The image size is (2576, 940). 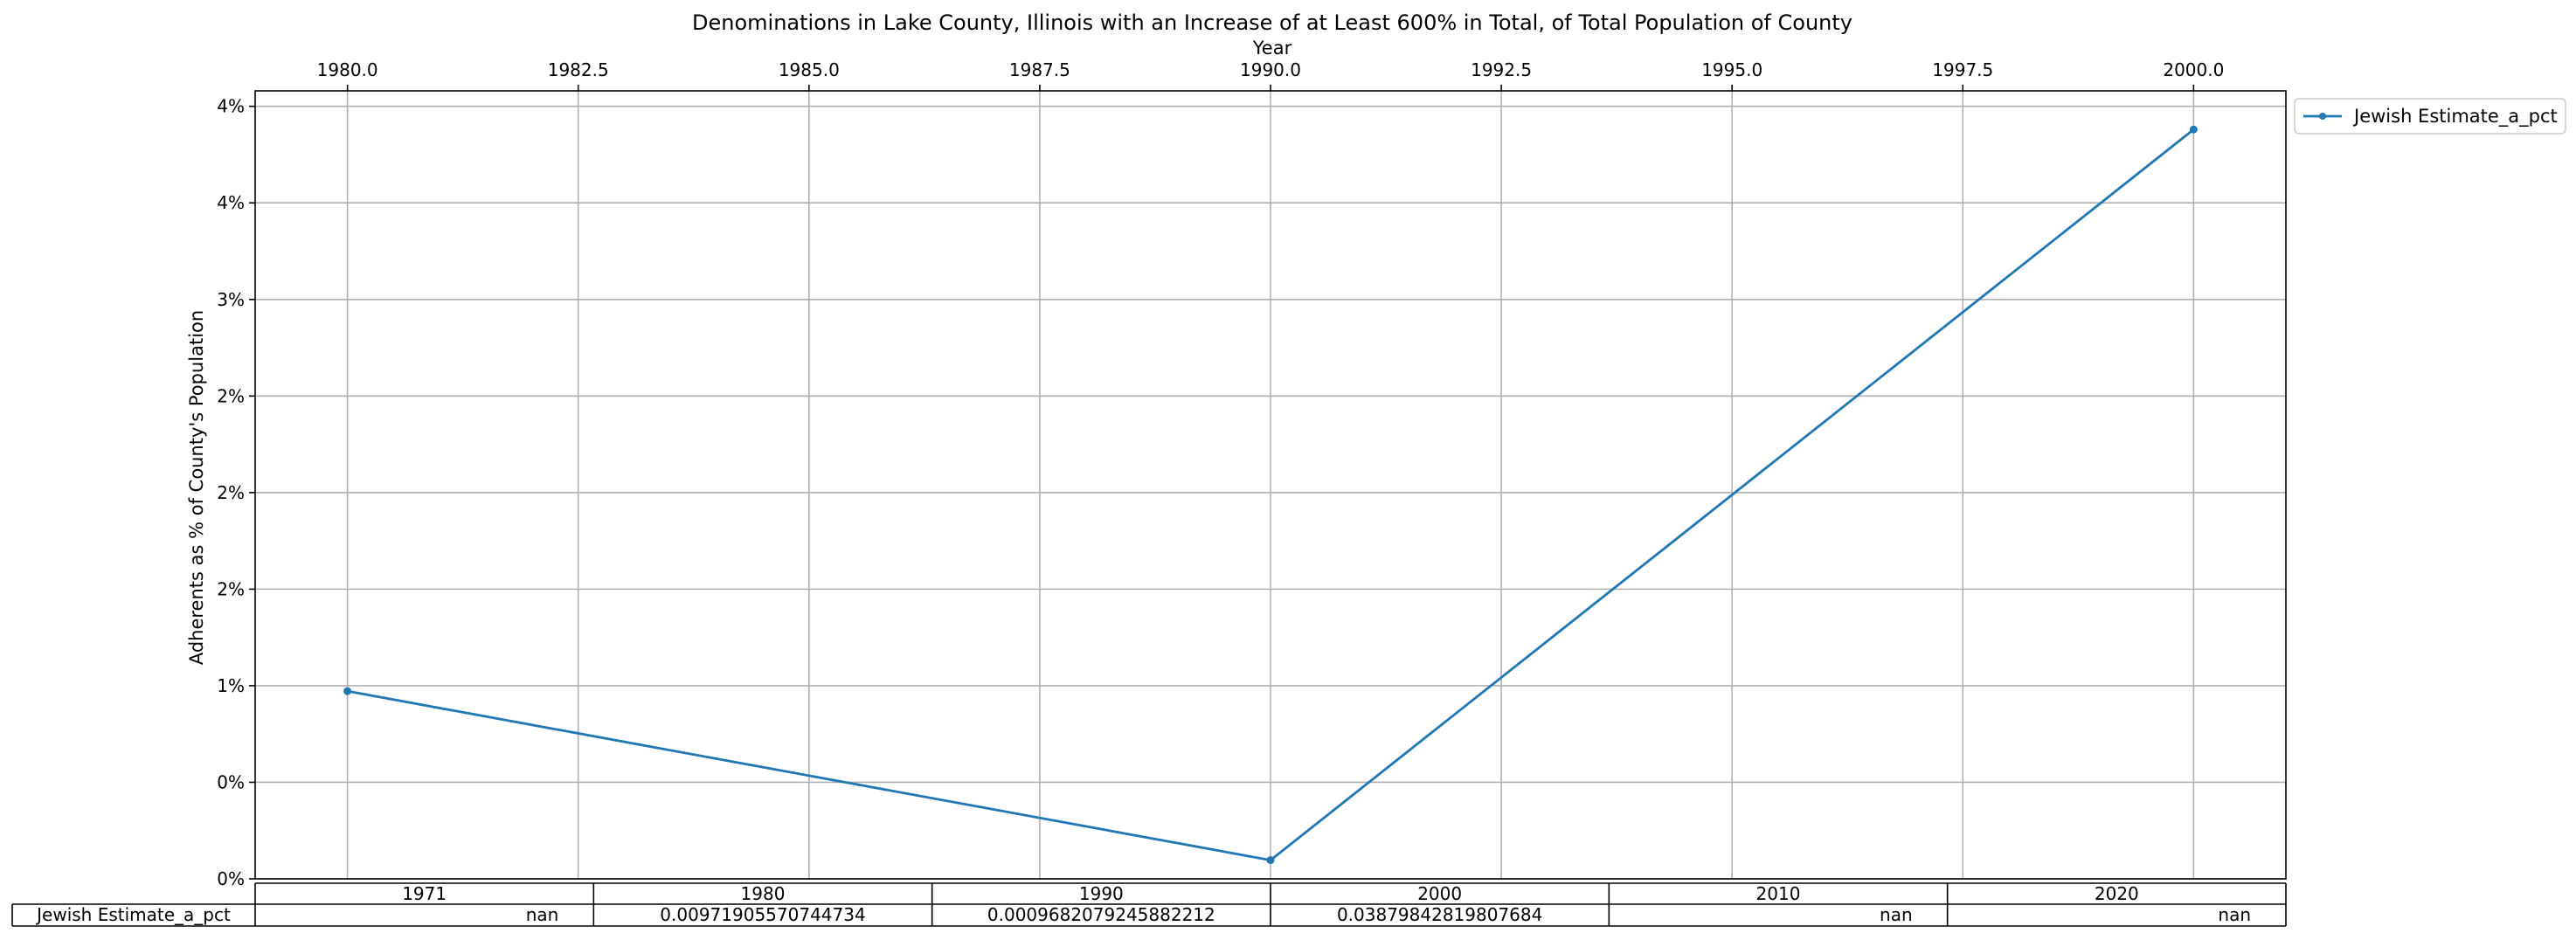 What do you see at coordinates (2455, 117) in the screenshot?
I see `legend-label: Jewish Estimate_a_pct` at bounding box center [2455, 117].